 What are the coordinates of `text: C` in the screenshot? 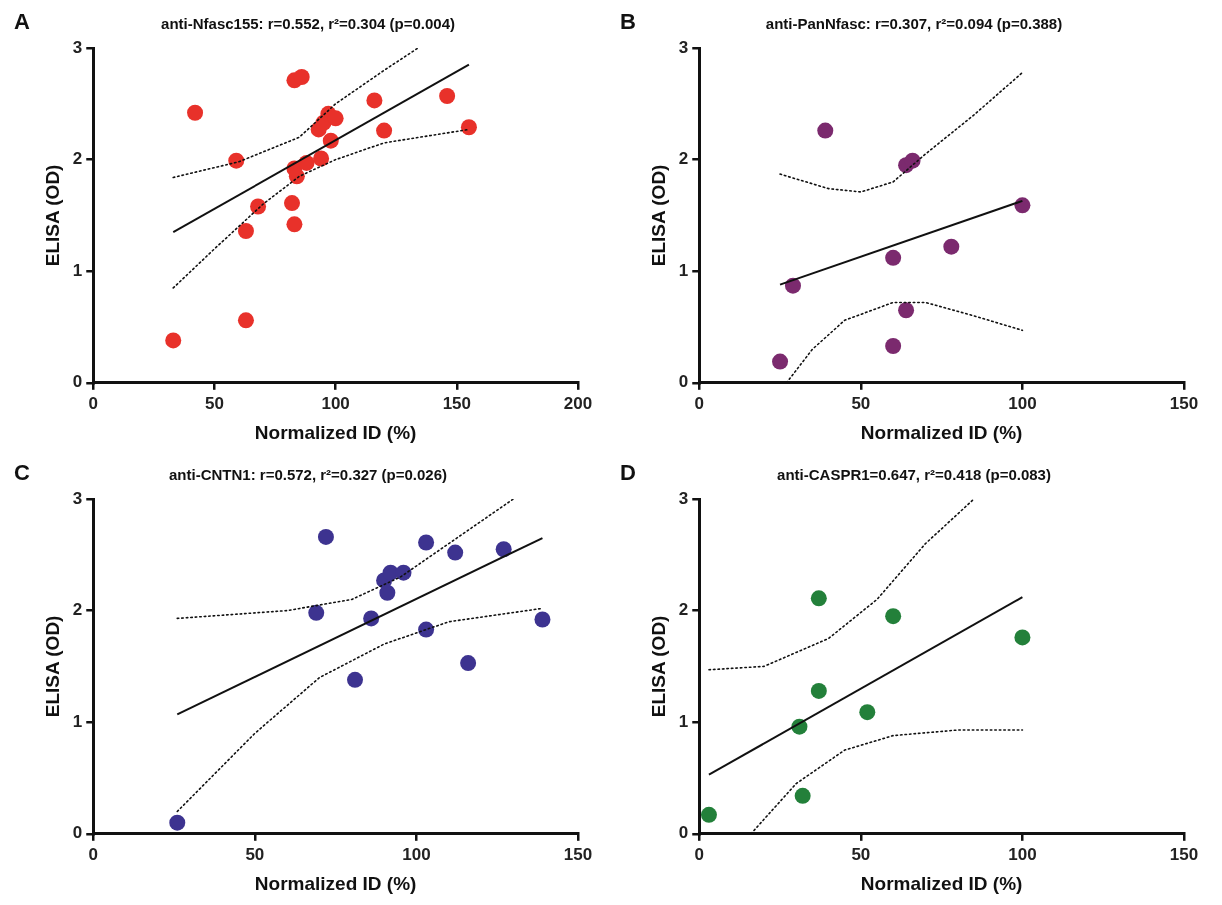 It's located at (22, 473).